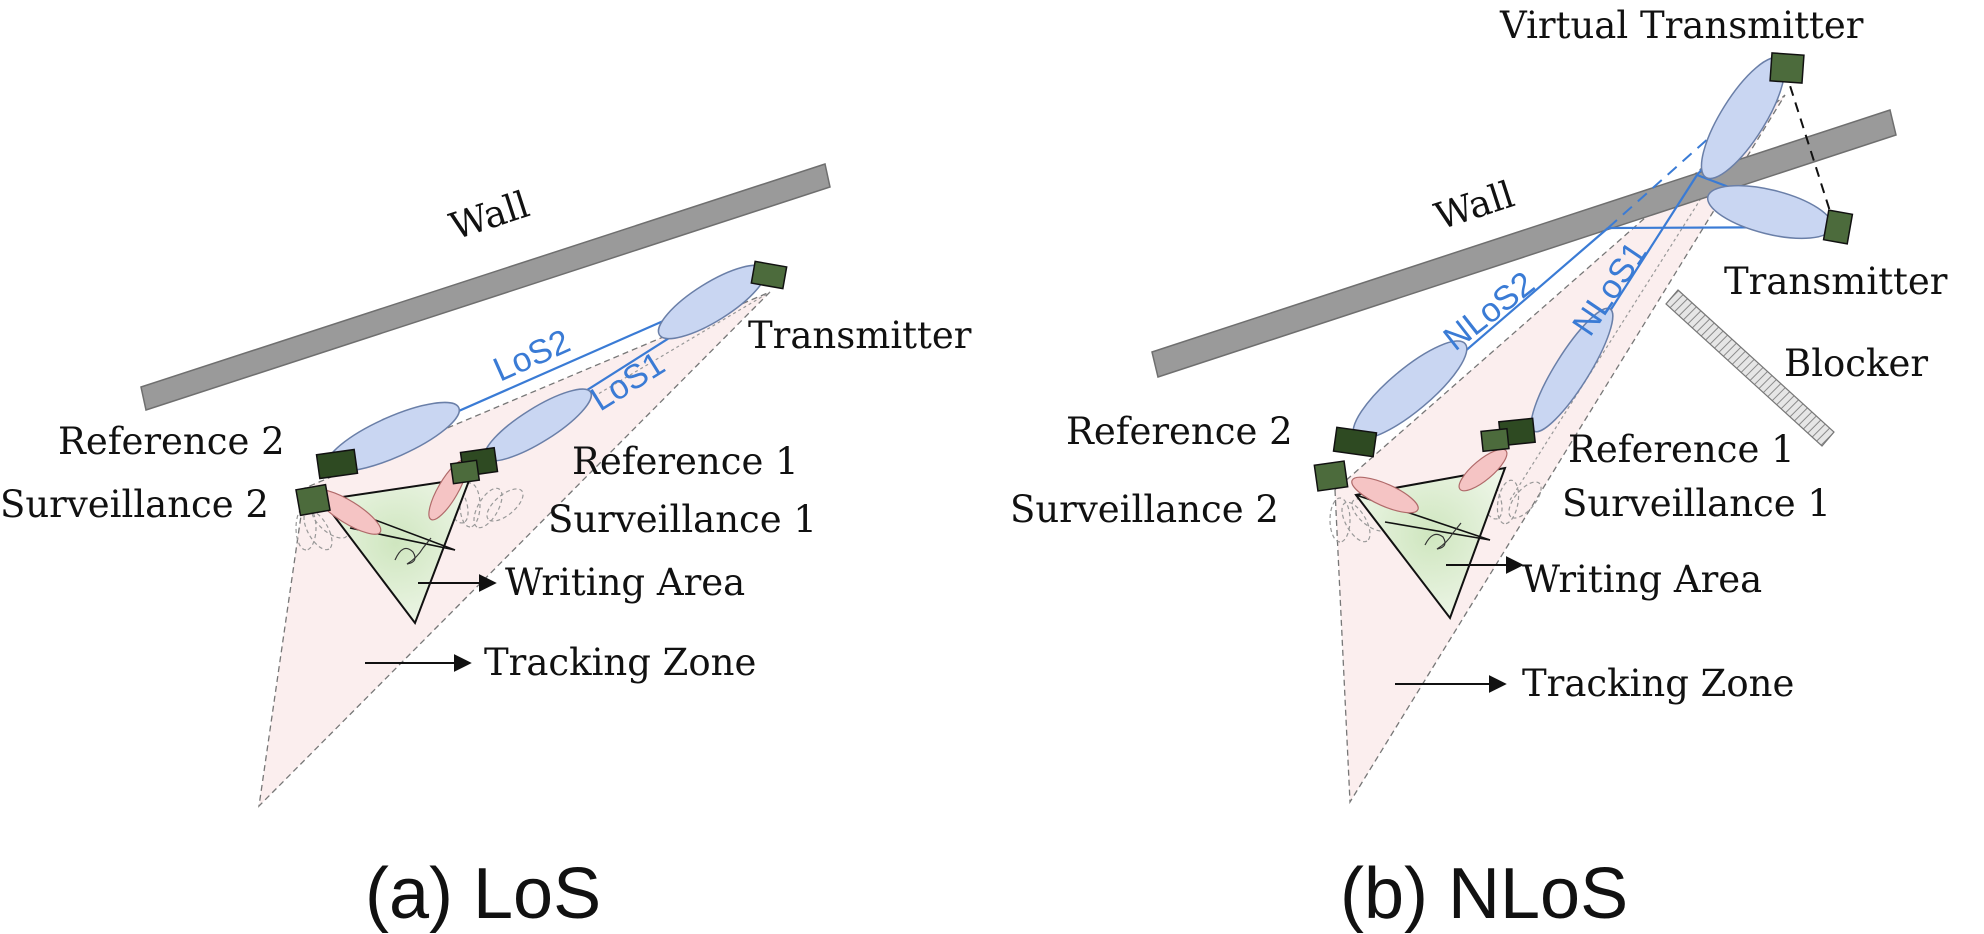  What do you see at coordinates (514, 549) in the screenshot?
I see `tracking-zone-area` at bounding box center [514, 549].